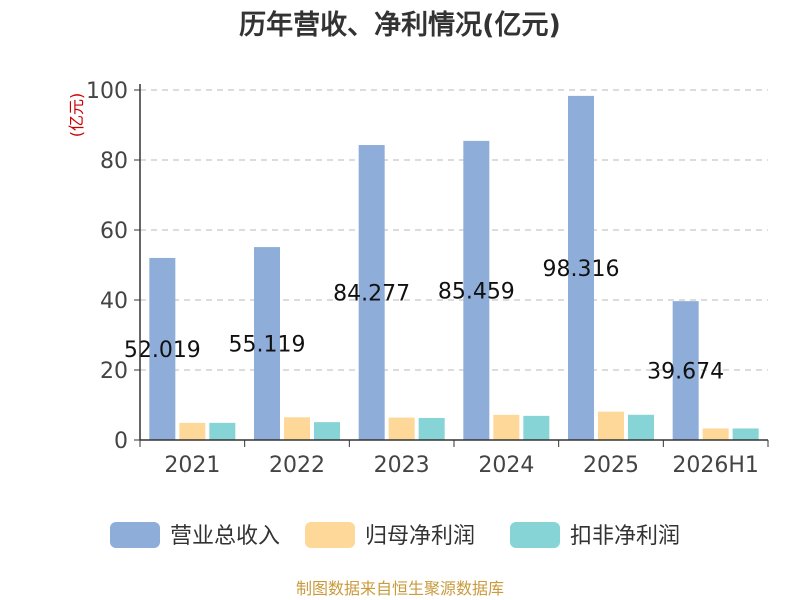  I want to click on legend-label: 归母净利润, so click(420, 536).